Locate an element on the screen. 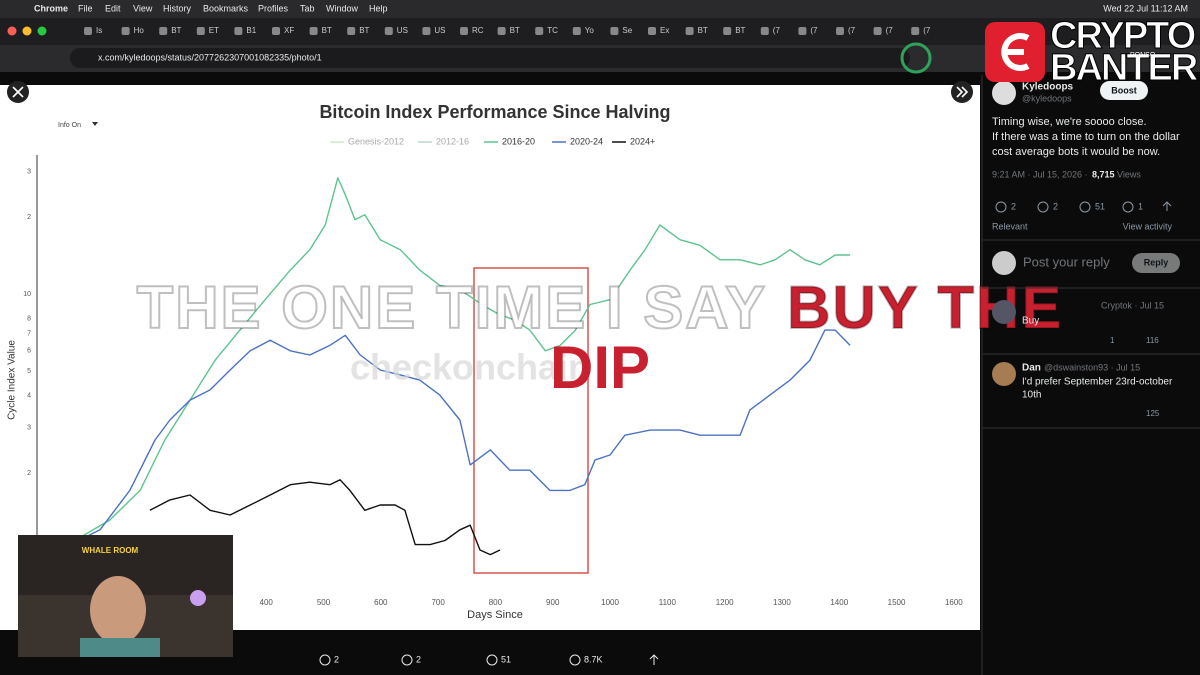 The height and width of the screenshot is (675, 1200). y-axis-label: Cycle Index Value is located at coordinates (12, 380).